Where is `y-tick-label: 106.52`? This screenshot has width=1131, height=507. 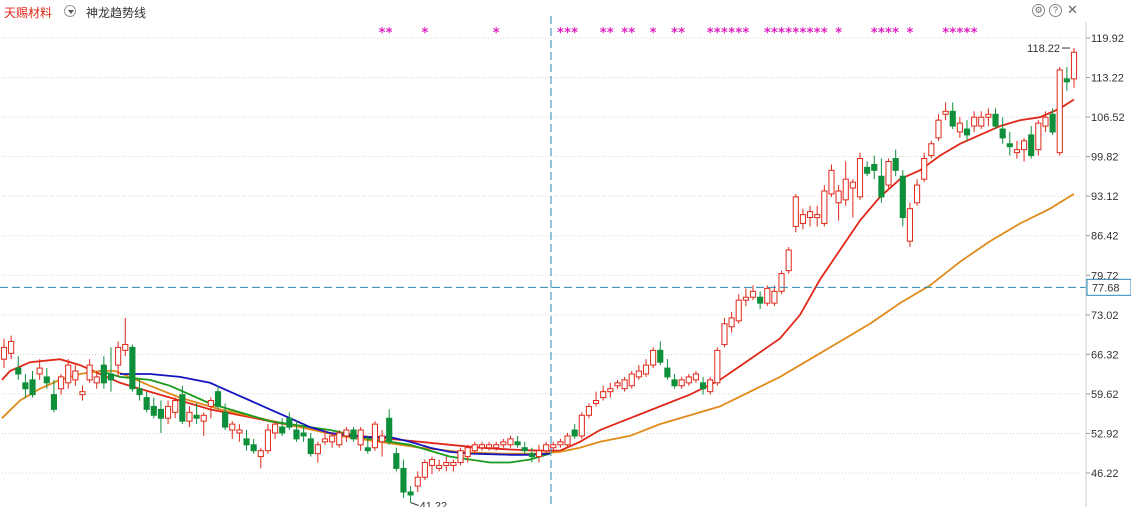 y-tick-label: 106.52 is located at coordinates (1108, 118).